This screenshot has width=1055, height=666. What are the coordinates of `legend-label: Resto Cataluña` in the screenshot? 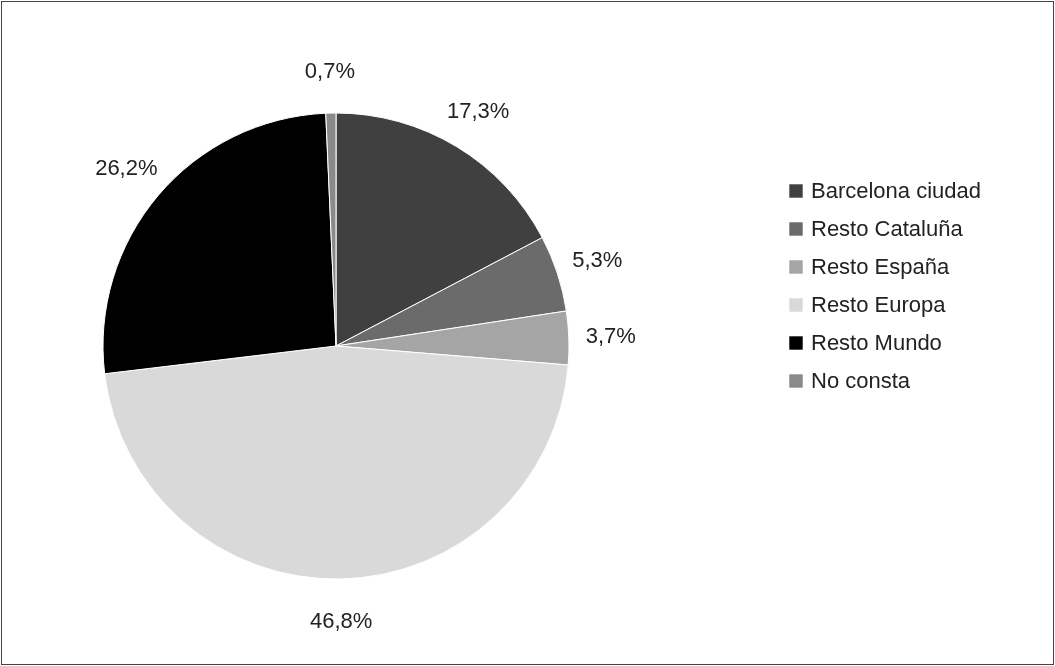 It's located at (887, 228).